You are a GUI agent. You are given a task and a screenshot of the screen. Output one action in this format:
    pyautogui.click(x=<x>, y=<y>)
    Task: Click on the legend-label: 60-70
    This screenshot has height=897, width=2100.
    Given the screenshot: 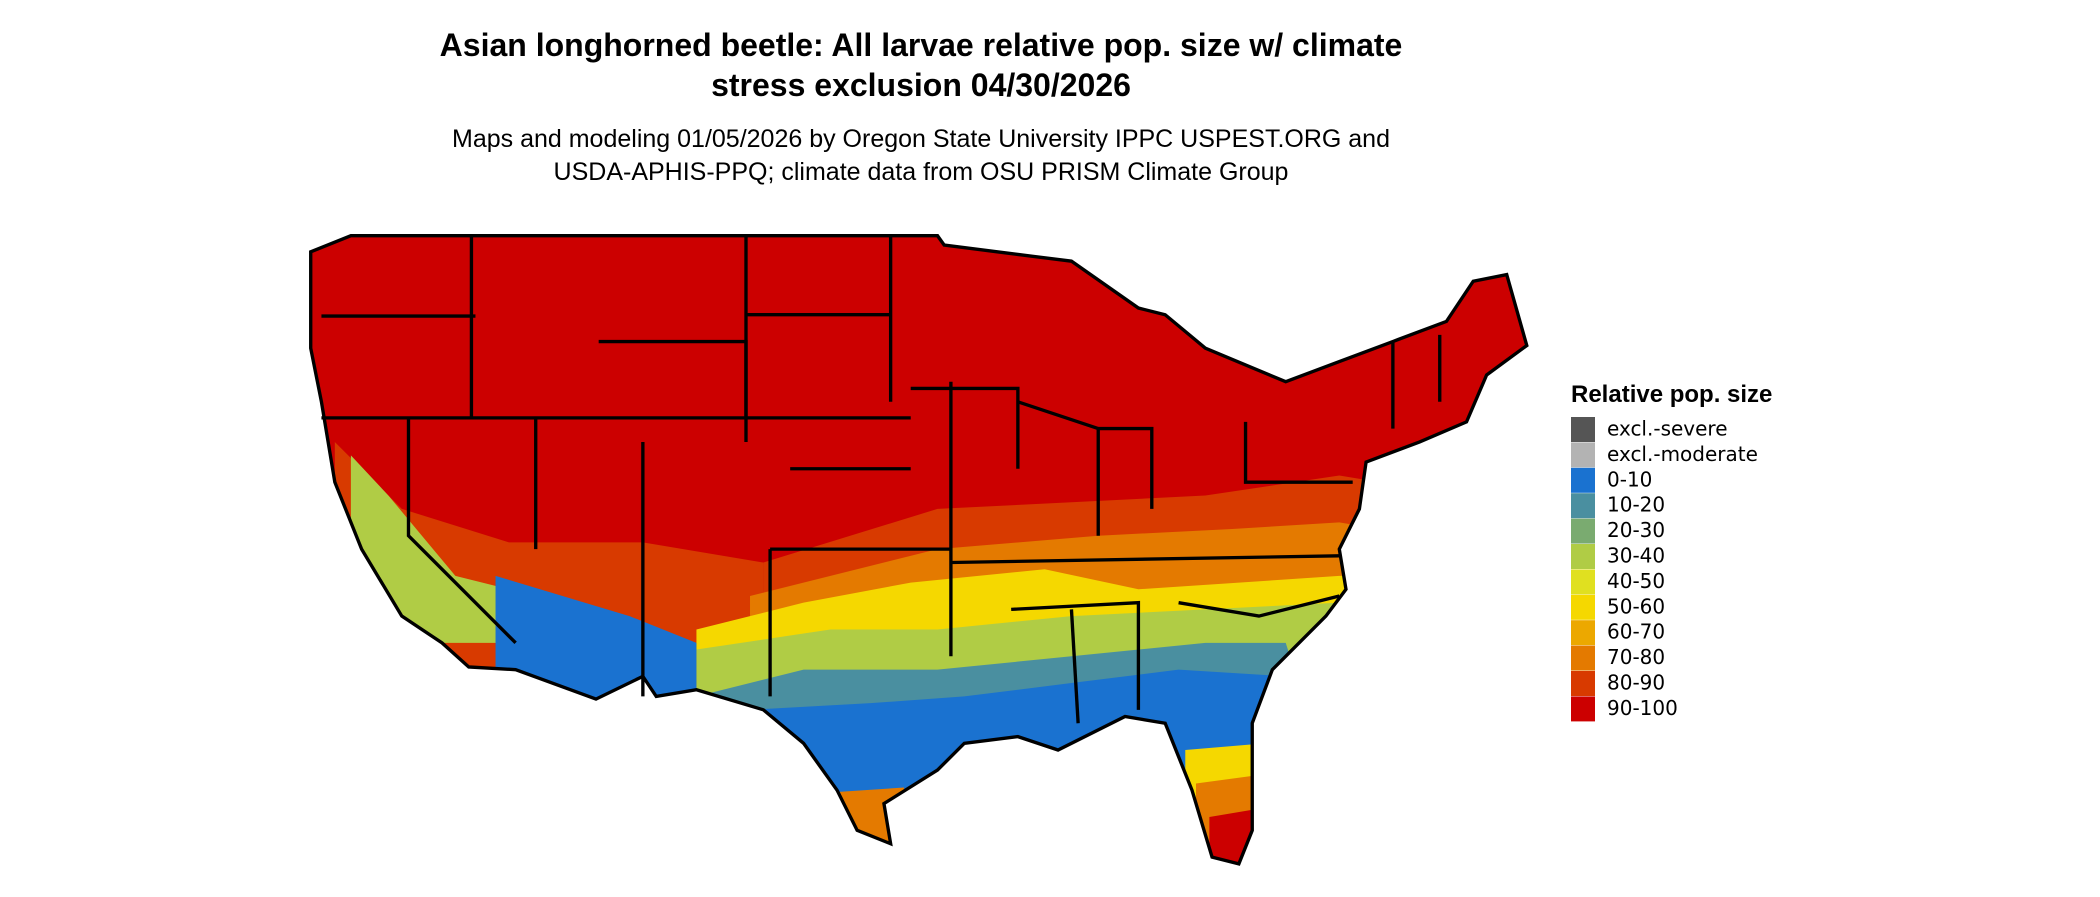 What is the action you would take?
    pyautogui.click(x=1636, y=632)
    